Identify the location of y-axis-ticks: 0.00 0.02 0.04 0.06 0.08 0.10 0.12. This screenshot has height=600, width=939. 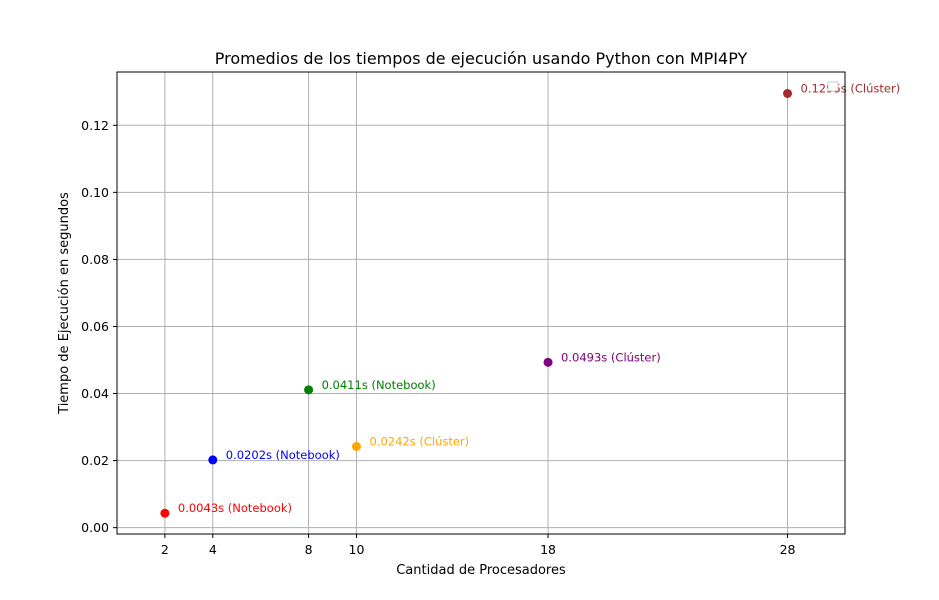
(99, 326).